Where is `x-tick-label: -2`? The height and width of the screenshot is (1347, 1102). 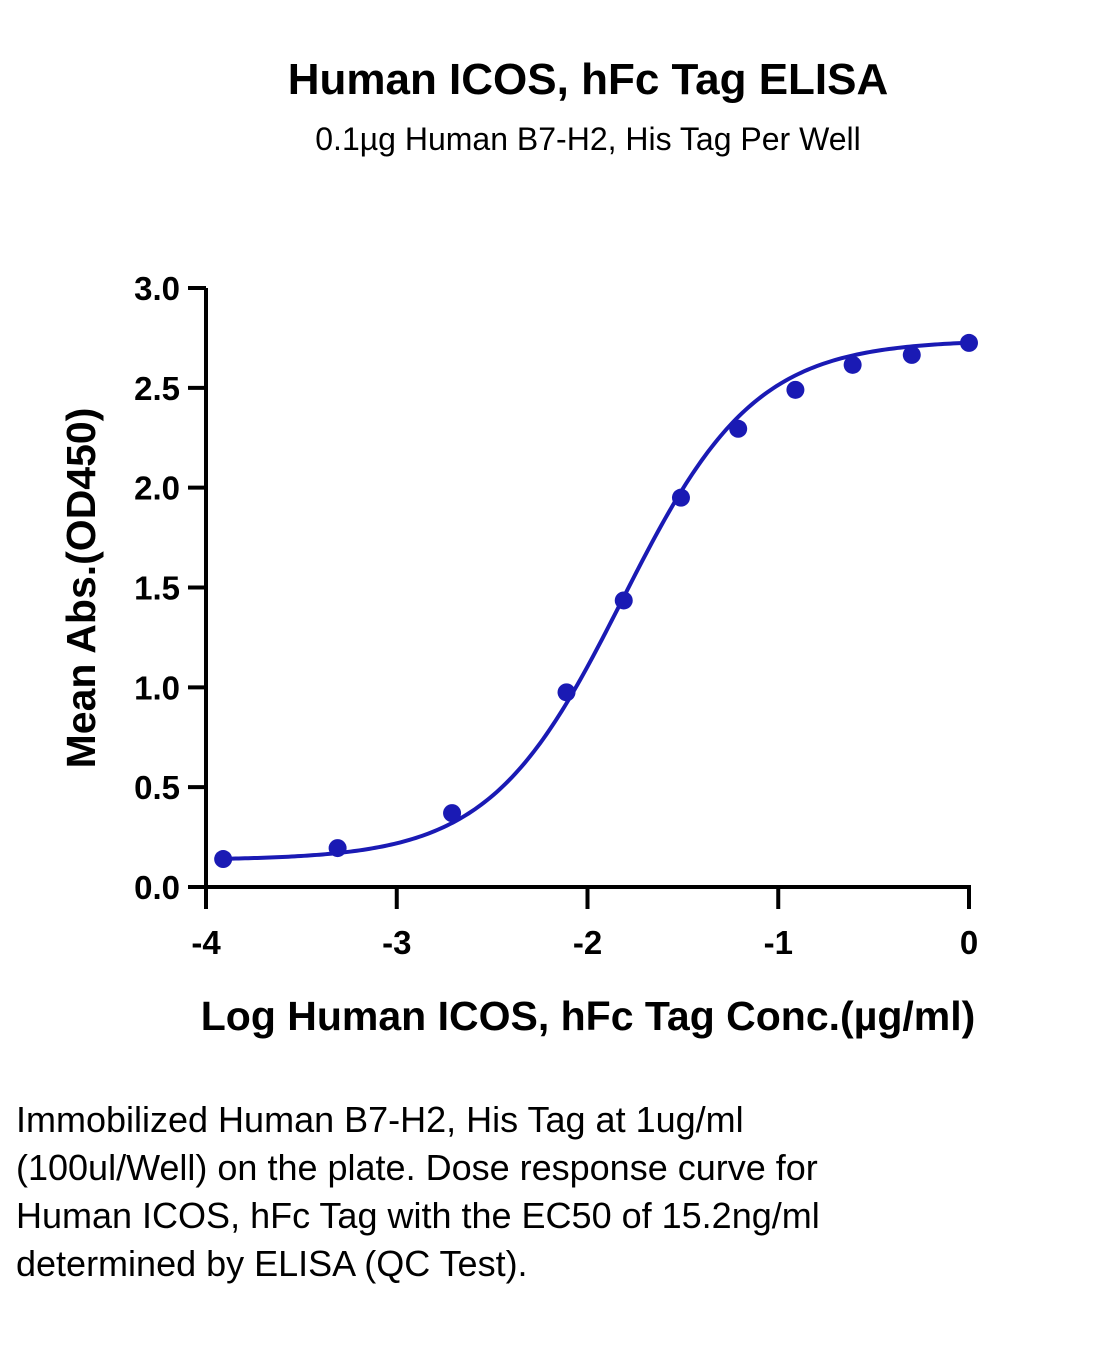
x-tick-label: -2 is located at coordinates (587, 942).